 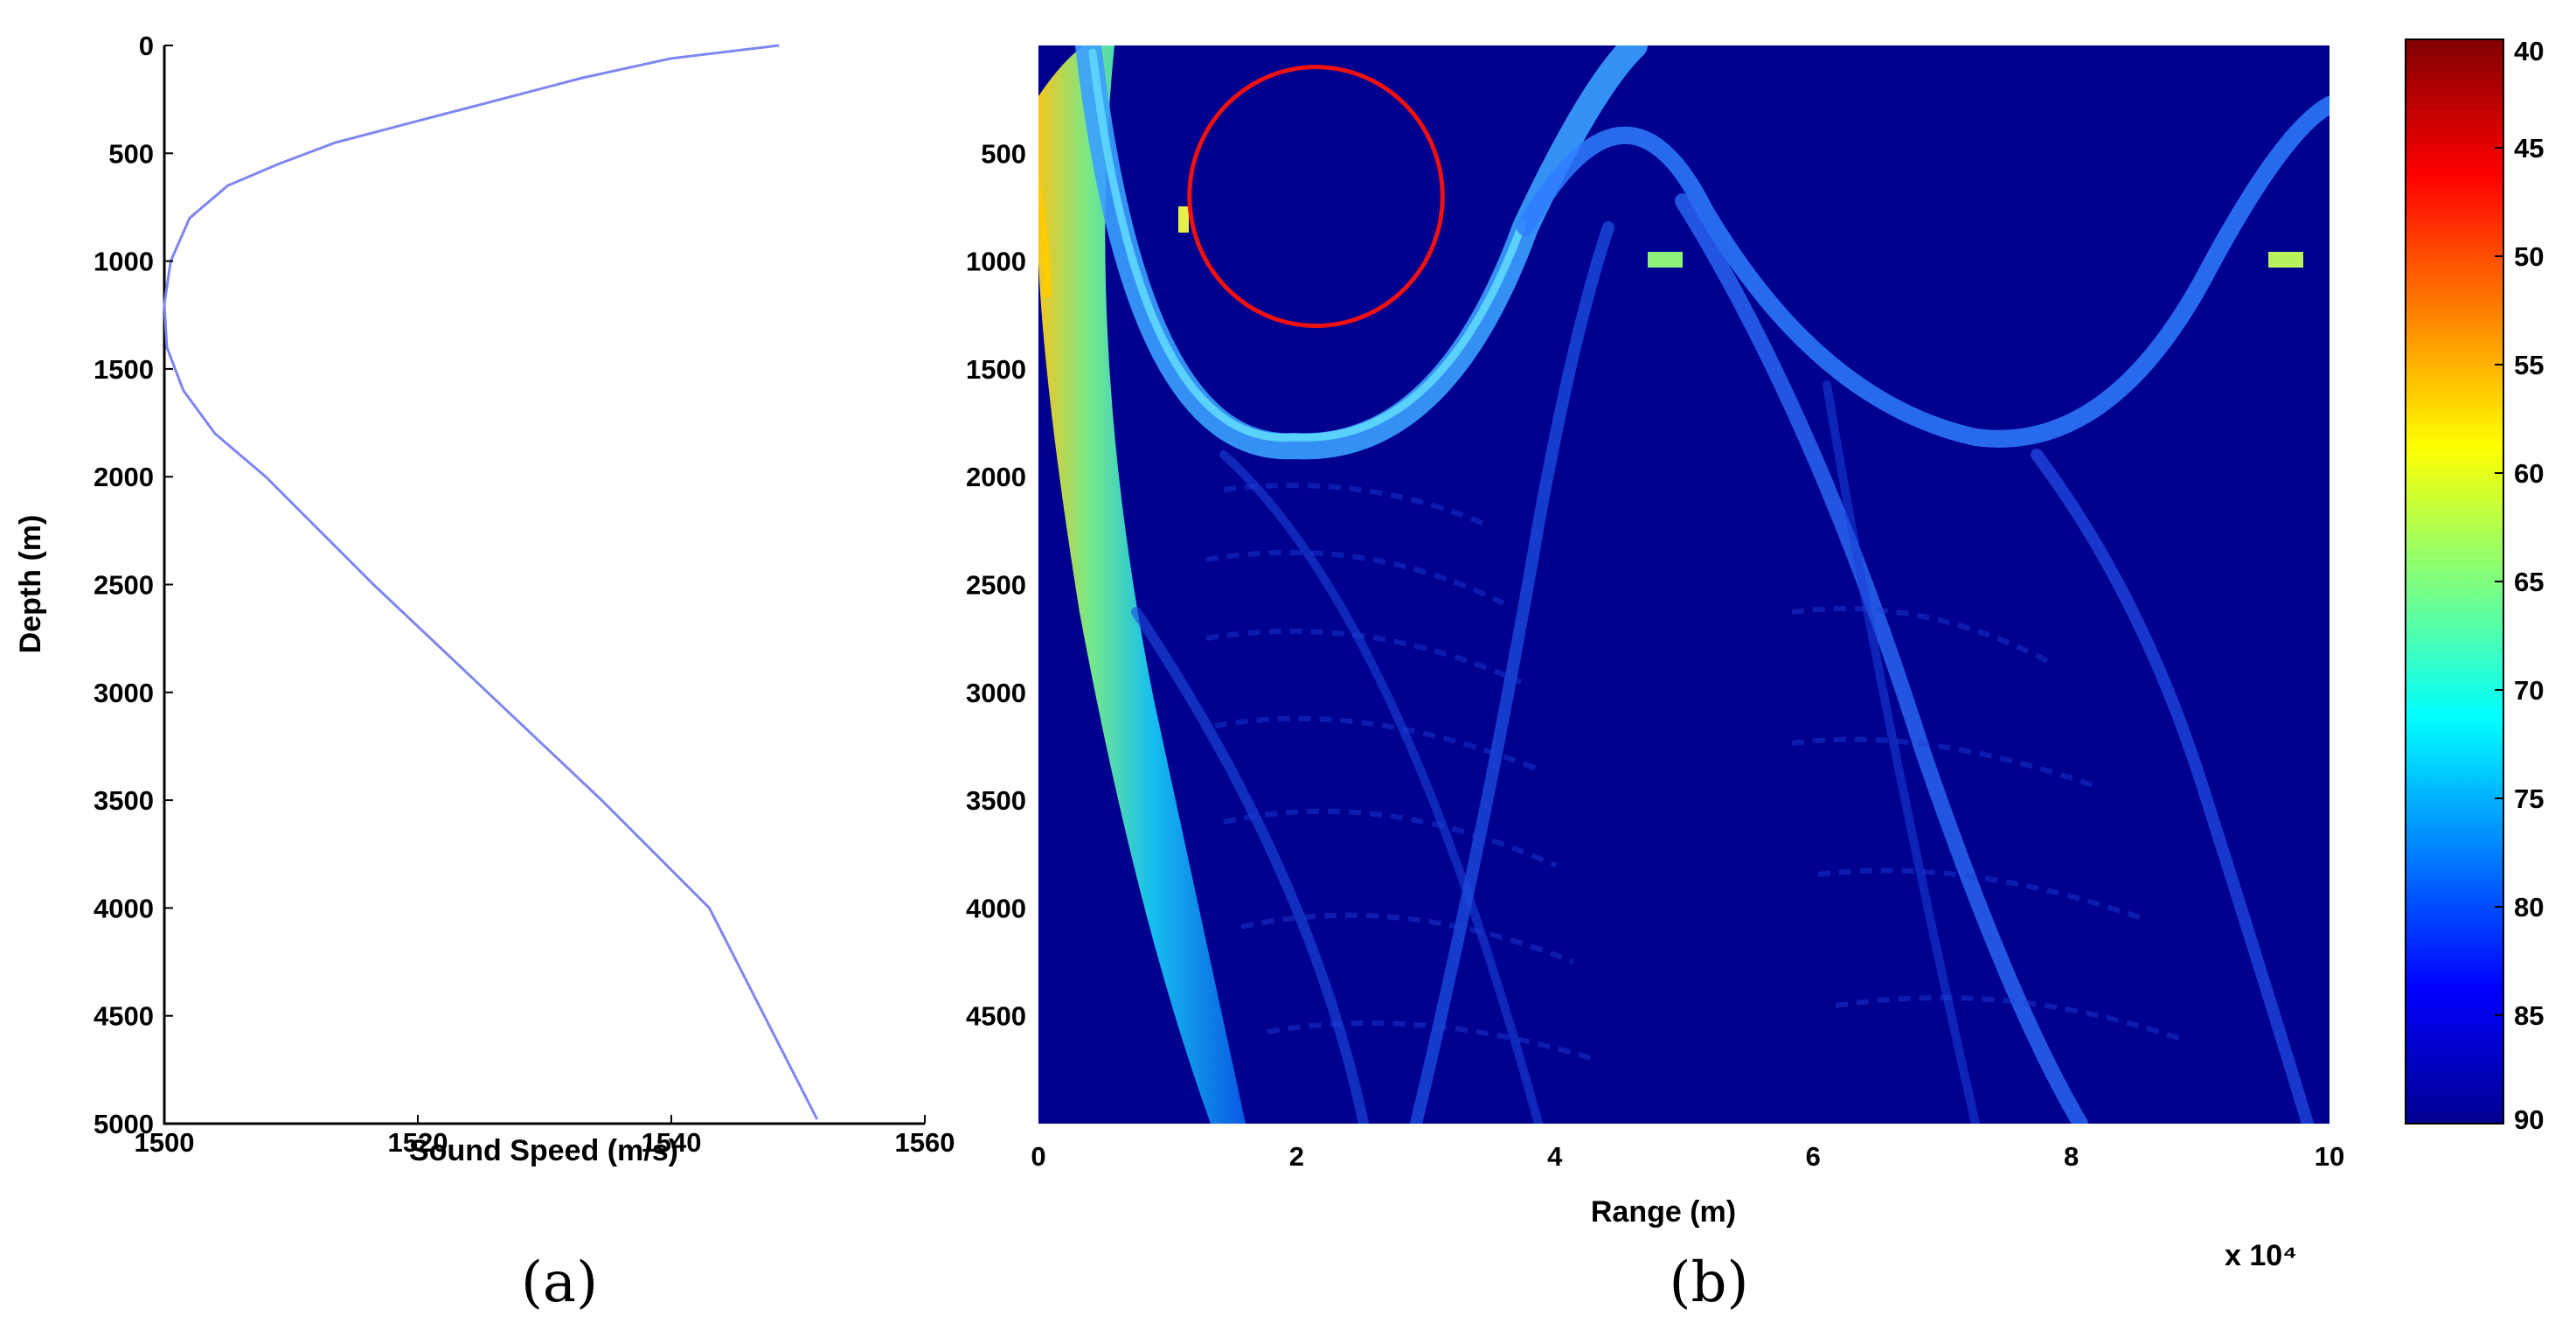 What do you see at coordinates (559, 1282) in the screenshot?
I see `panel-a-label: (a)` at bounding box center [559, 1282].